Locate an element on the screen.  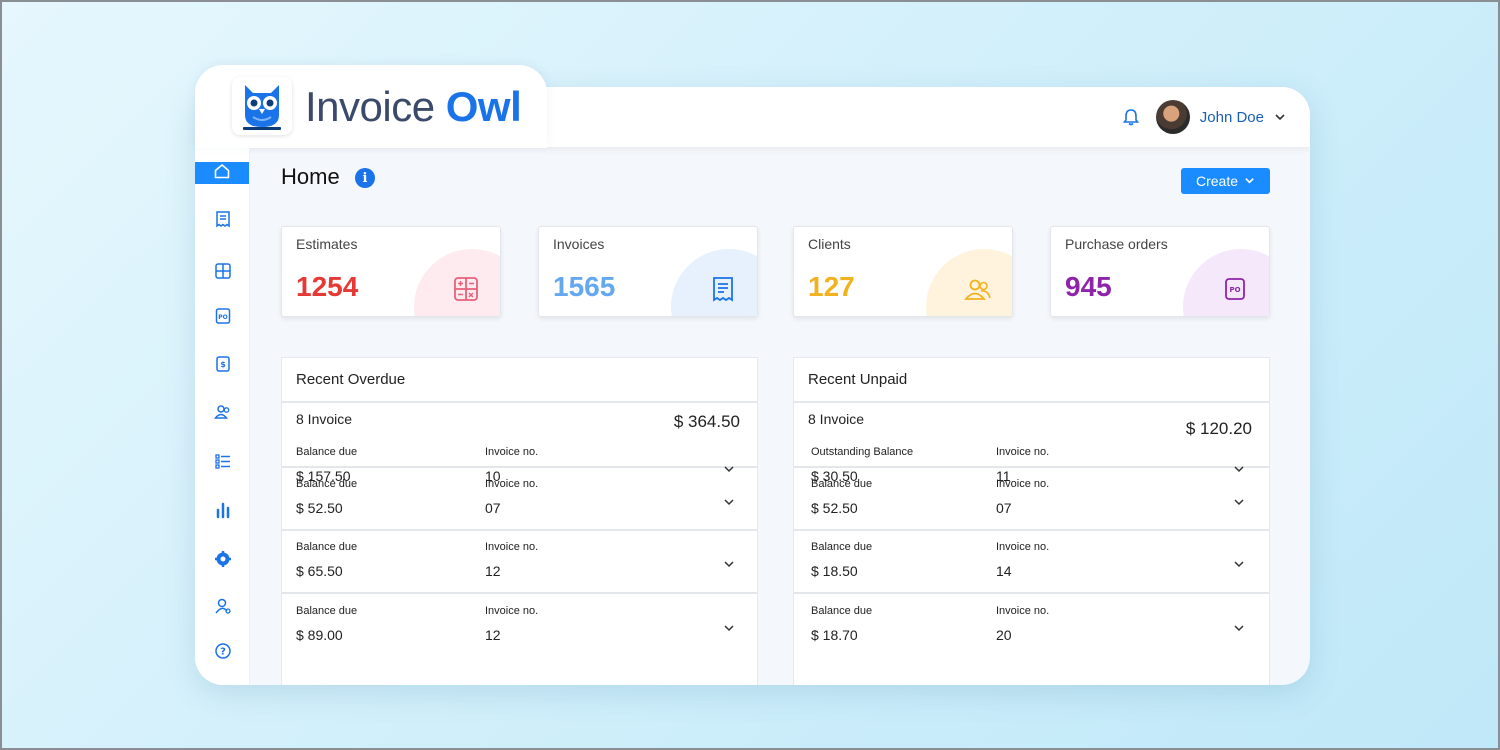
sidebar-item-items is located at coordinates (222, 463).